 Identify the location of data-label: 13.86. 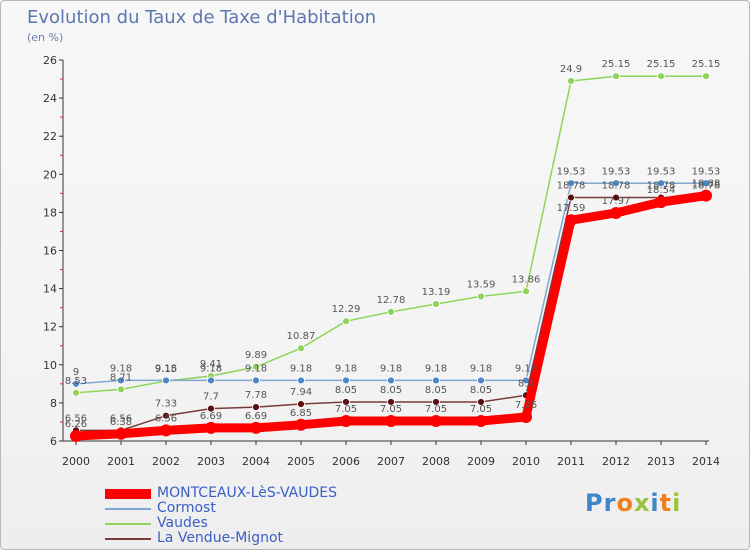
(526, 279).